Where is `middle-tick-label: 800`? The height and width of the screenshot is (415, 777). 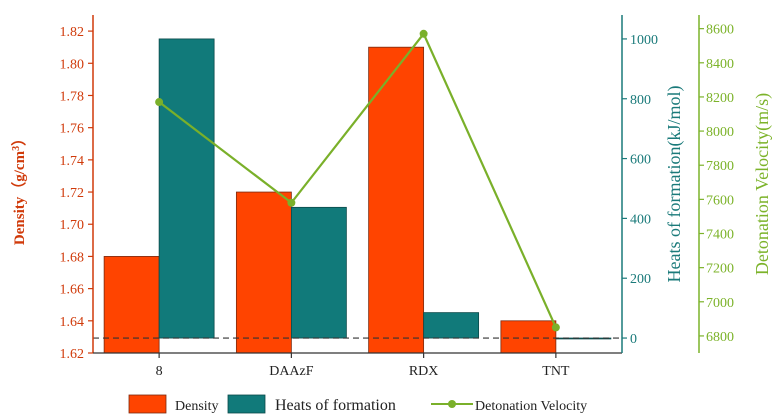 middle-tick-label: 800 is located at coordinates (640, 100).